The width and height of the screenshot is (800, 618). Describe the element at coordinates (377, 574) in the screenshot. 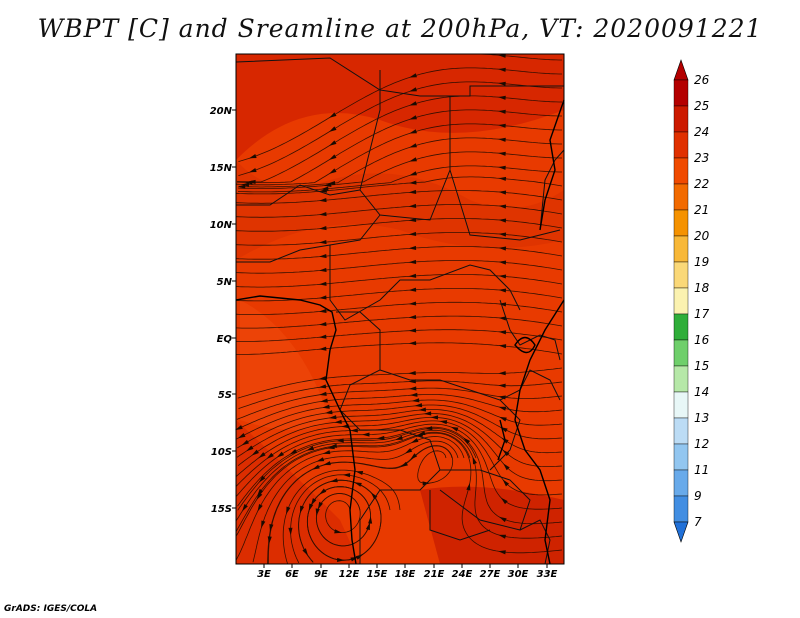

I see `lon-tick-label: 15E` at that location.